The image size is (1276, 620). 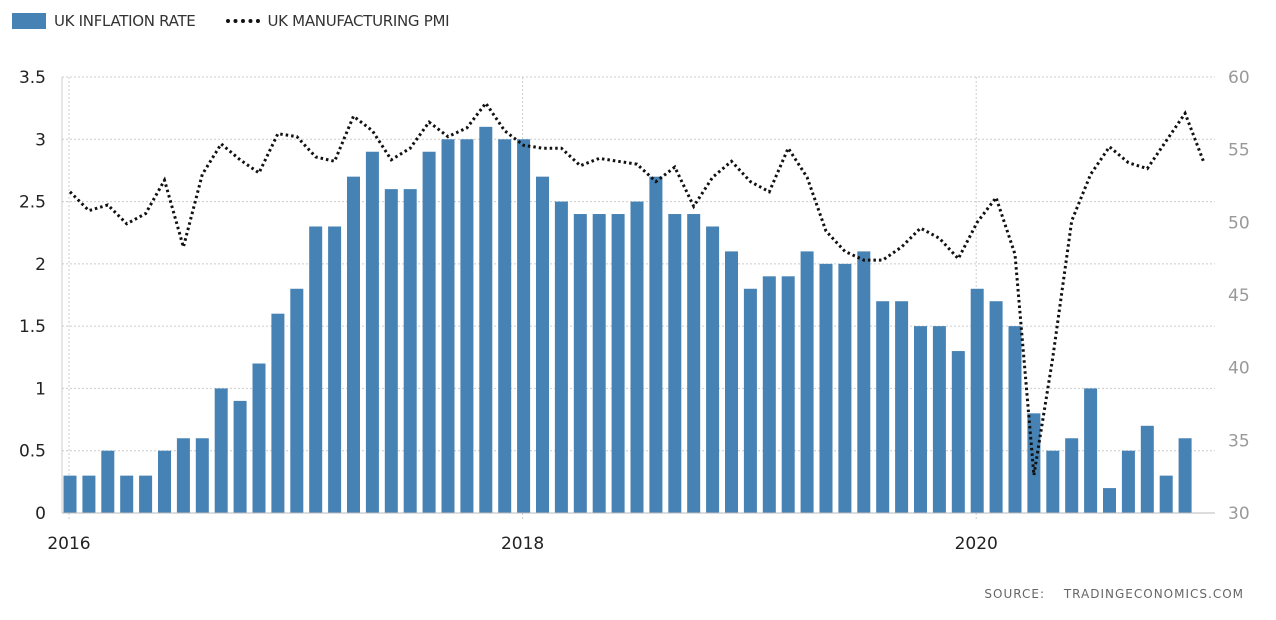 What do you see at coordinates (32, 452) in the screenshot?
I see `y-left-tick-label: 0.5` at bounding box center [32, 452].